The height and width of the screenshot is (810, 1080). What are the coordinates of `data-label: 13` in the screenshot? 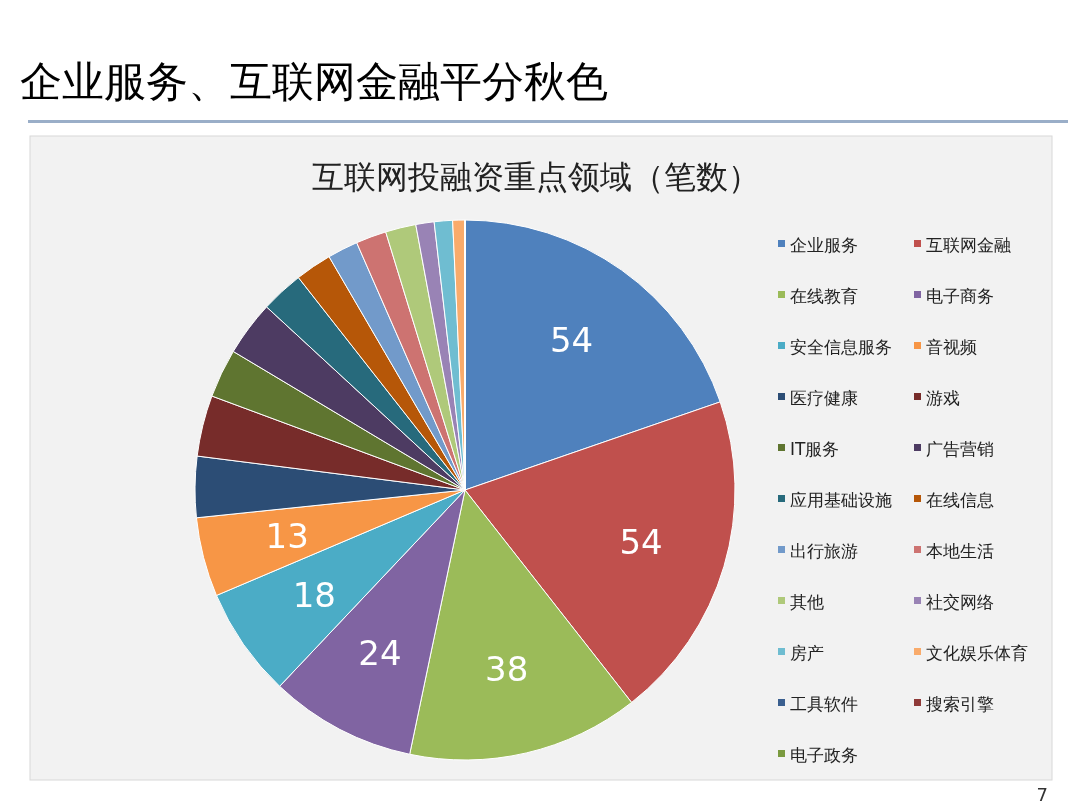 It's located at (287, 535).